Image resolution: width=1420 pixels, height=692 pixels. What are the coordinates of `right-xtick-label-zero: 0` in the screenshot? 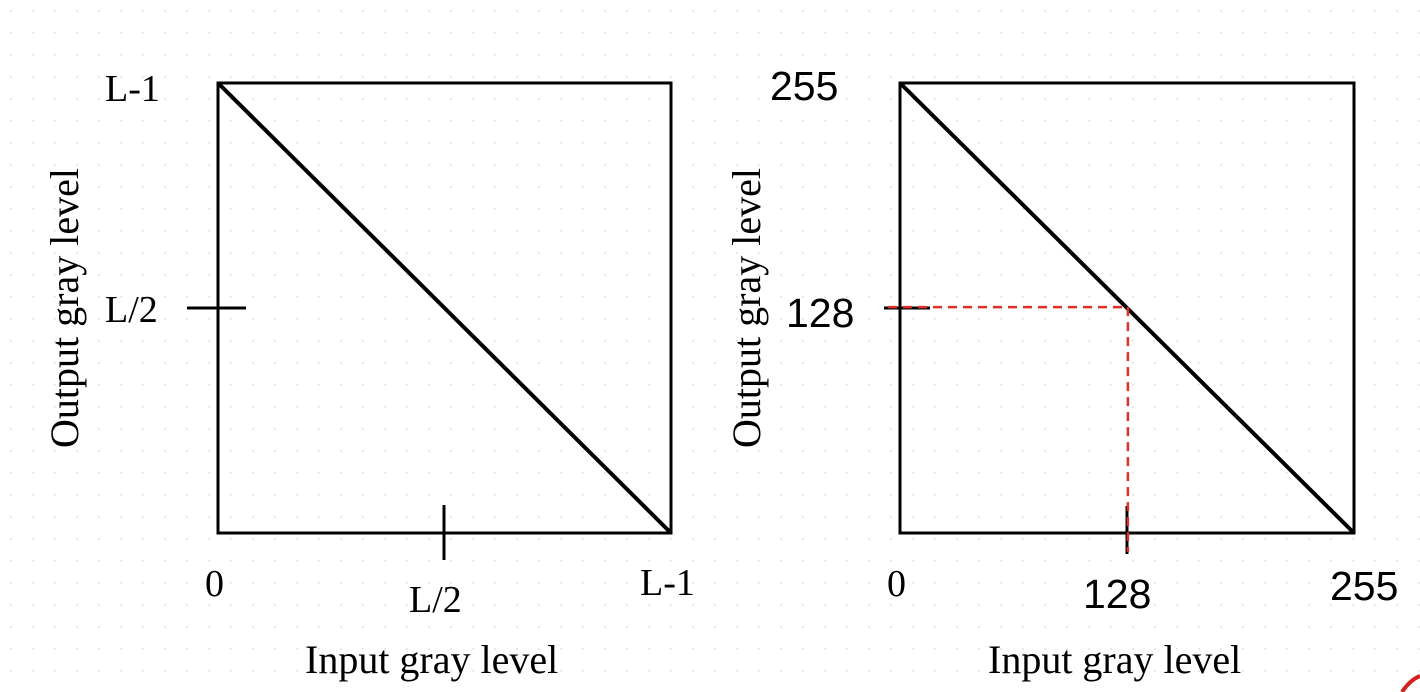 It's located at (896, 584).